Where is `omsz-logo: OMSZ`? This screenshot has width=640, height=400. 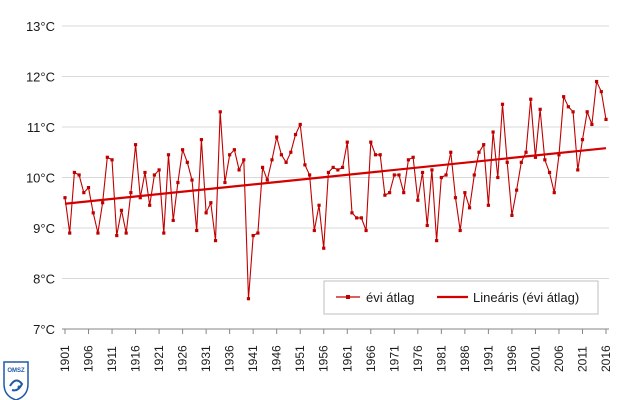 omsz-logo: OMSZ is located at coordinates (16, 380).